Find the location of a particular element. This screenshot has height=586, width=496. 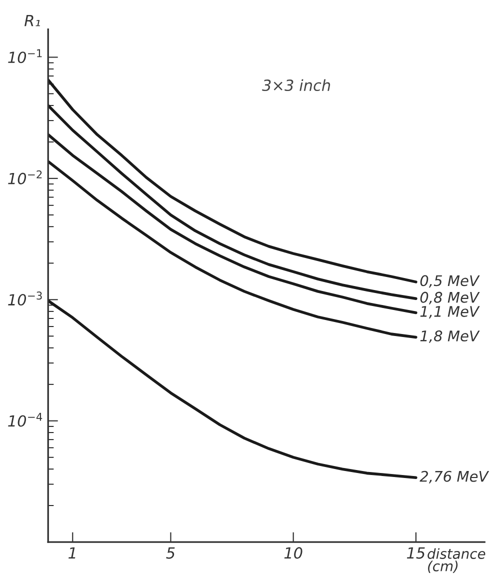

series-label: 1,8 MeV is located at coordinates (450, 336).